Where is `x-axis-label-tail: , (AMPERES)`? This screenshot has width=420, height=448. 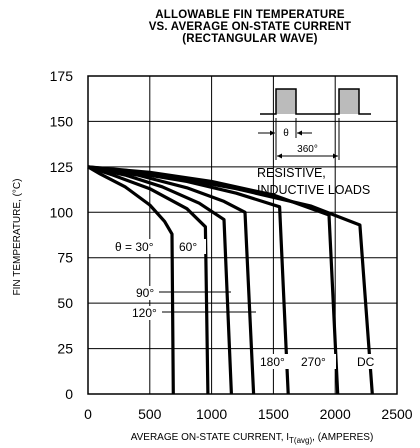
x-axis-label-tail: , (AMPERES) is located at coordinates (342, 437).